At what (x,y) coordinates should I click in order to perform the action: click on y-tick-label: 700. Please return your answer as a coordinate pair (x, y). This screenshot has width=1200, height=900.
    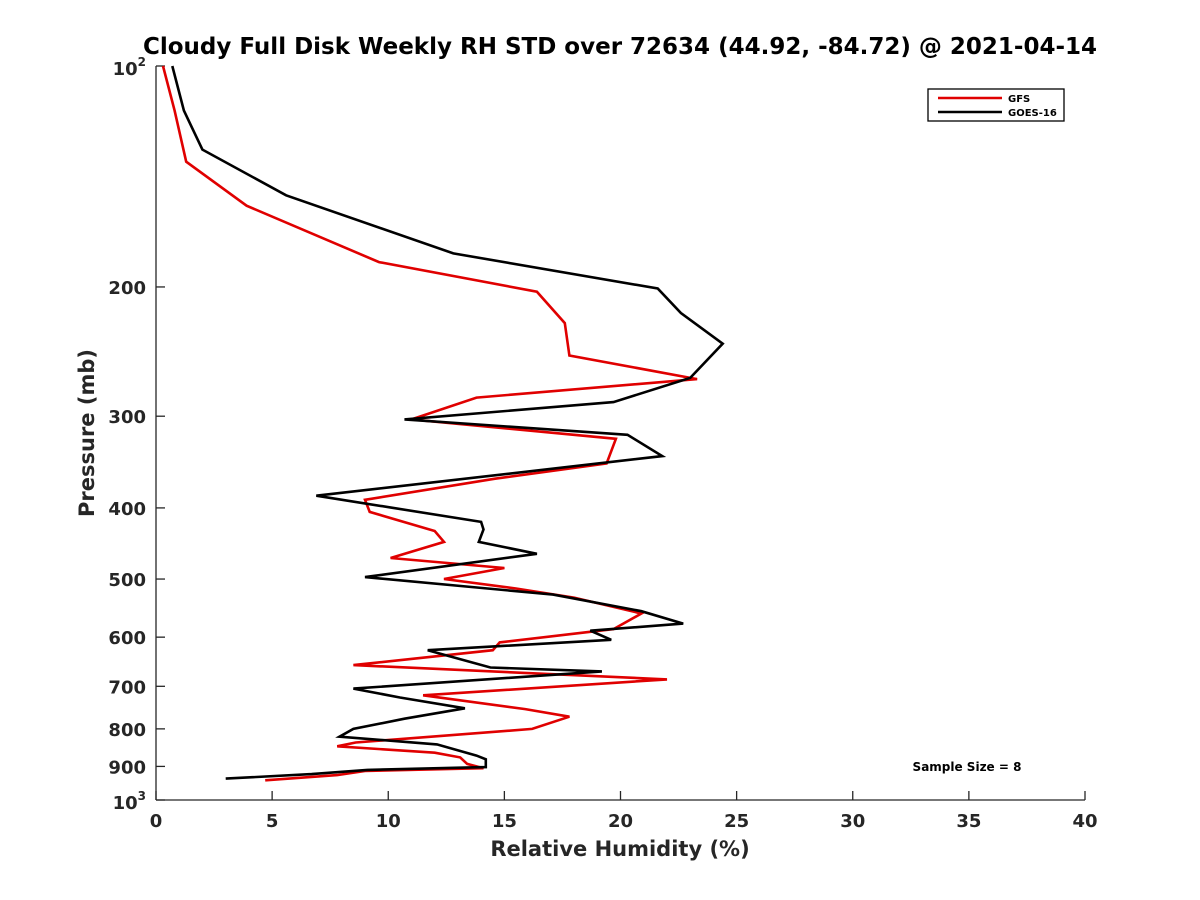
    Looking at the image, I should click on (127, 687).